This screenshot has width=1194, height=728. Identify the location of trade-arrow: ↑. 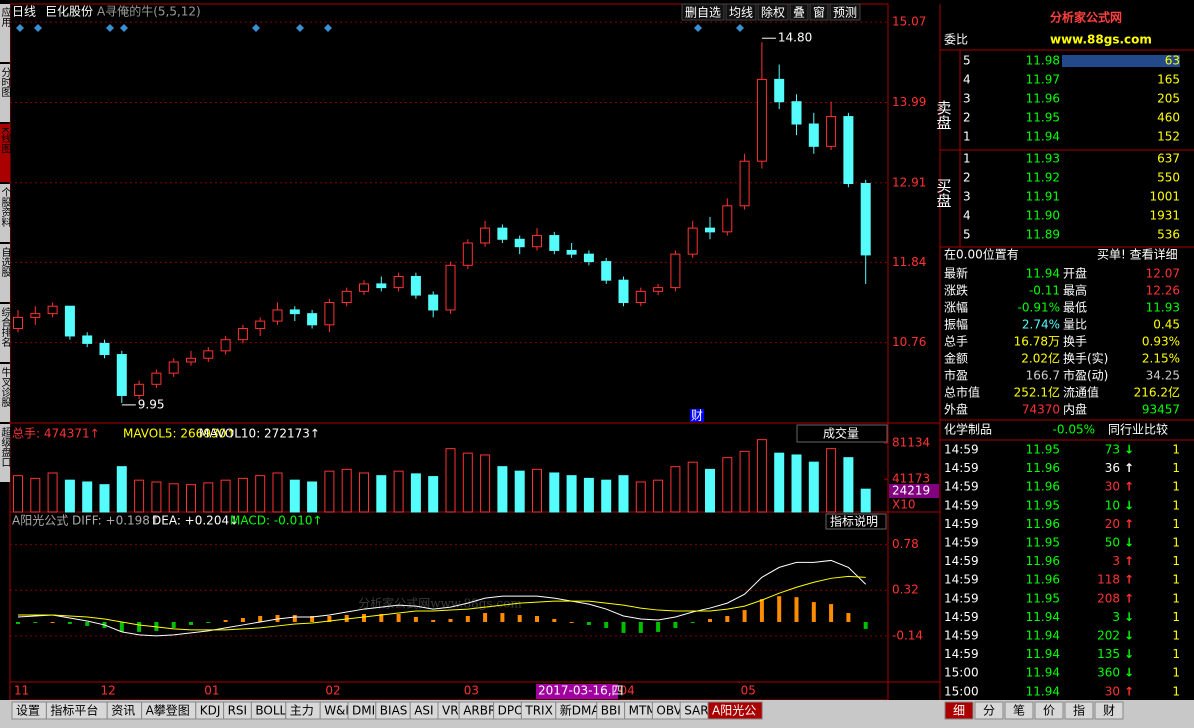
(1129, 580).